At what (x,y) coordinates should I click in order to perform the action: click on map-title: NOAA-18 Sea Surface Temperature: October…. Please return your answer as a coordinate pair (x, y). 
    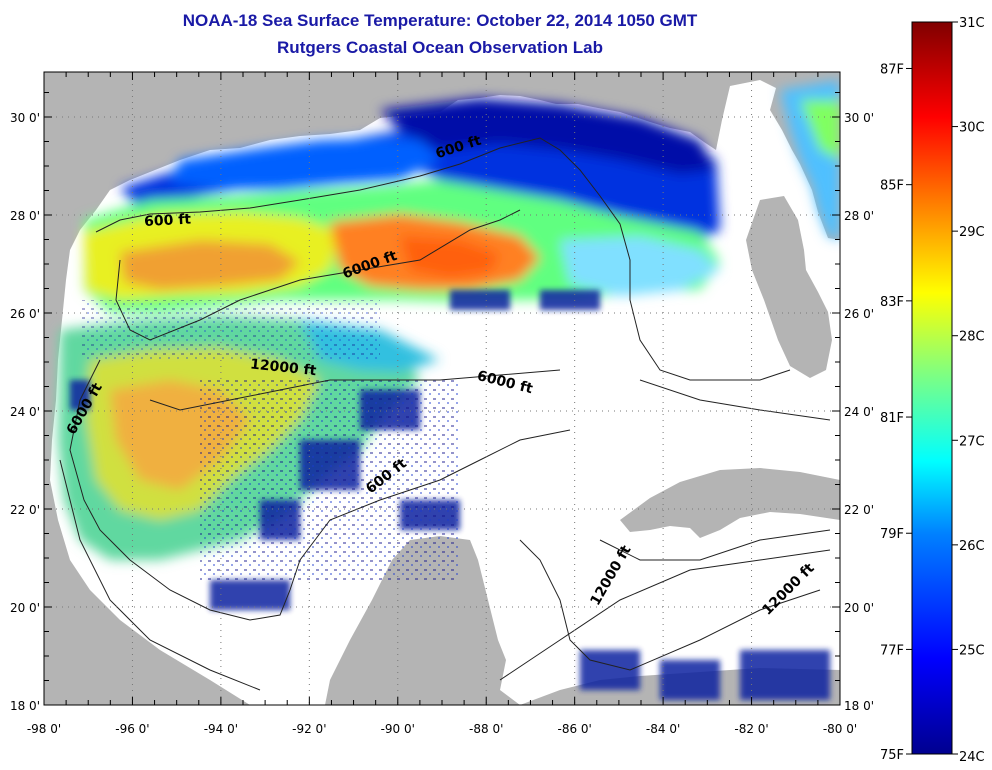
    Looking at the image, I should click on (440, 20).